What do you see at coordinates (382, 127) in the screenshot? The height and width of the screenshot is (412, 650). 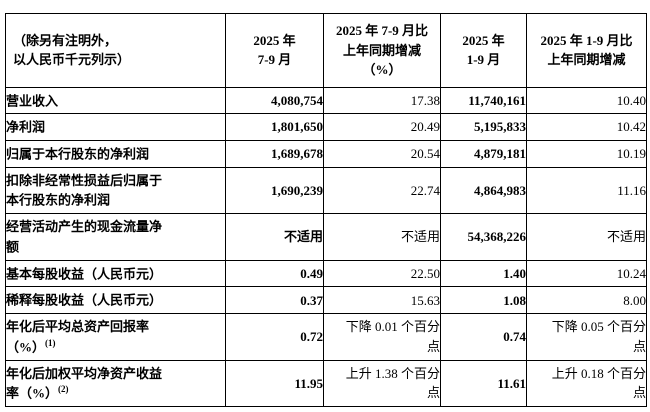 I see `q3-change-cell: 20.49` at bounding box center [382, 127].